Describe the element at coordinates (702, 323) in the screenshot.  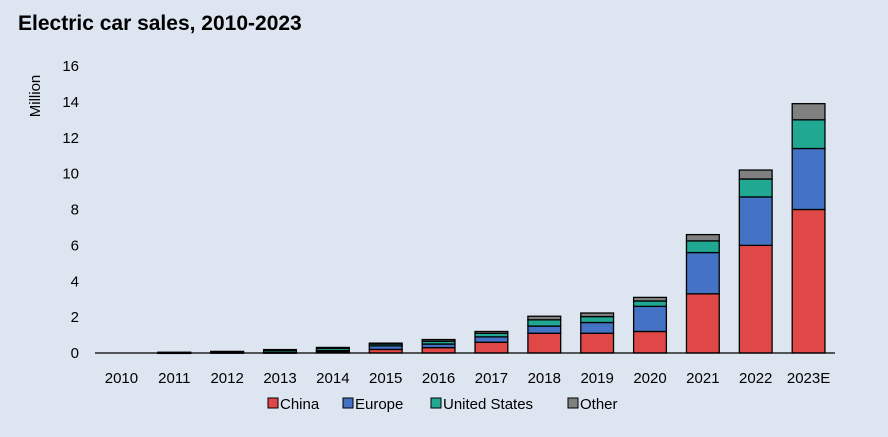
I see `bar-china-2021` at that location.